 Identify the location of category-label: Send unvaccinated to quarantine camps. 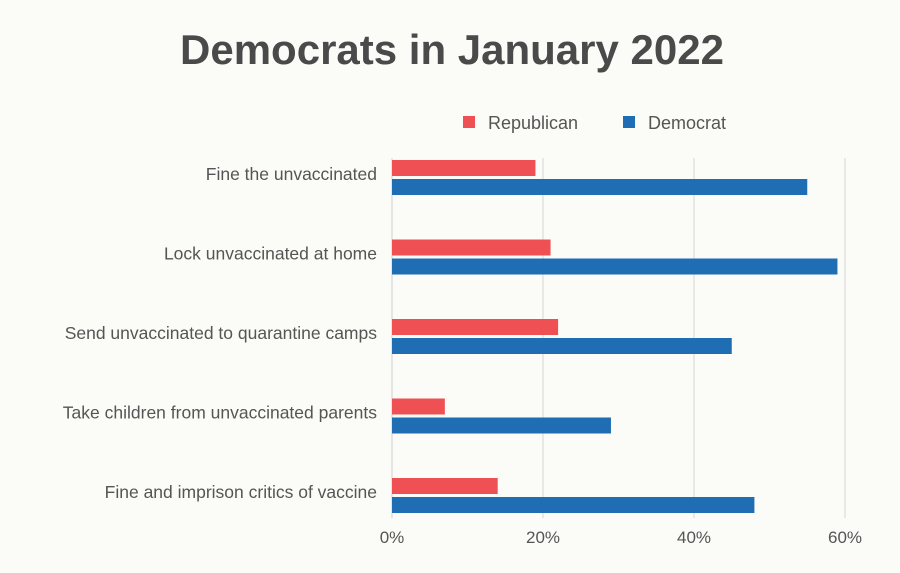
(221, 333).